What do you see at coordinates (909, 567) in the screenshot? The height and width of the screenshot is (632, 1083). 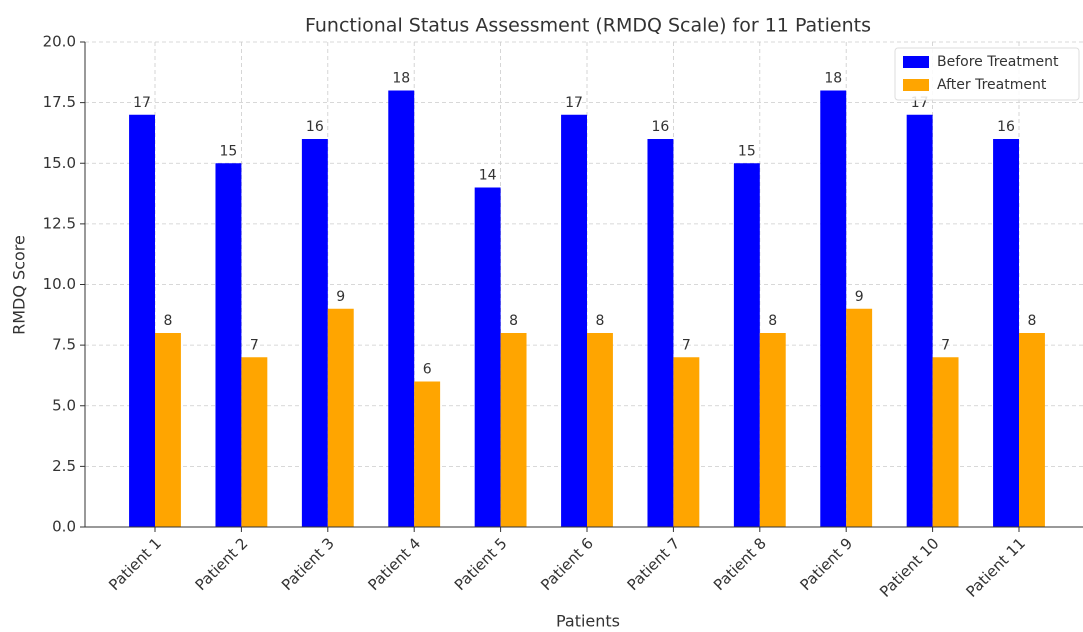 I see `x-tick-label: Patient 10` at bounding box center [909, 567].